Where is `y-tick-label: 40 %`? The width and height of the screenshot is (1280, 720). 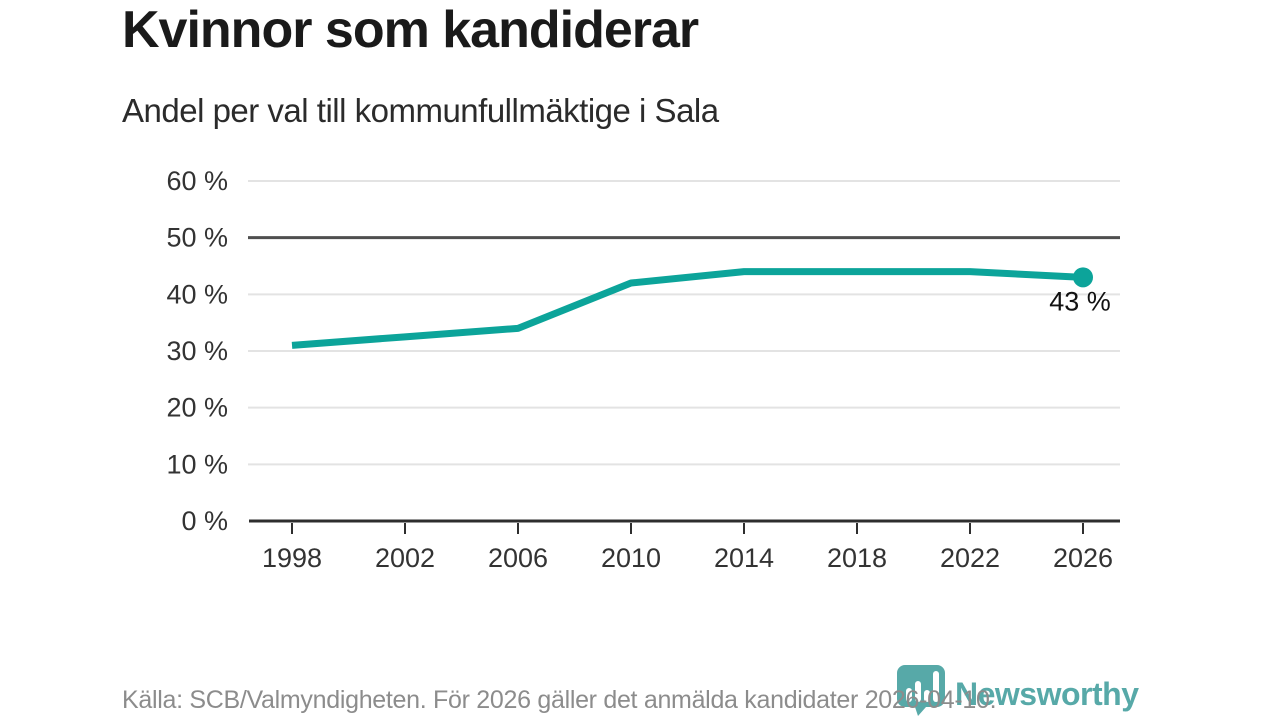 y-tick-label: 40 % is located at coordinates (197, 294).